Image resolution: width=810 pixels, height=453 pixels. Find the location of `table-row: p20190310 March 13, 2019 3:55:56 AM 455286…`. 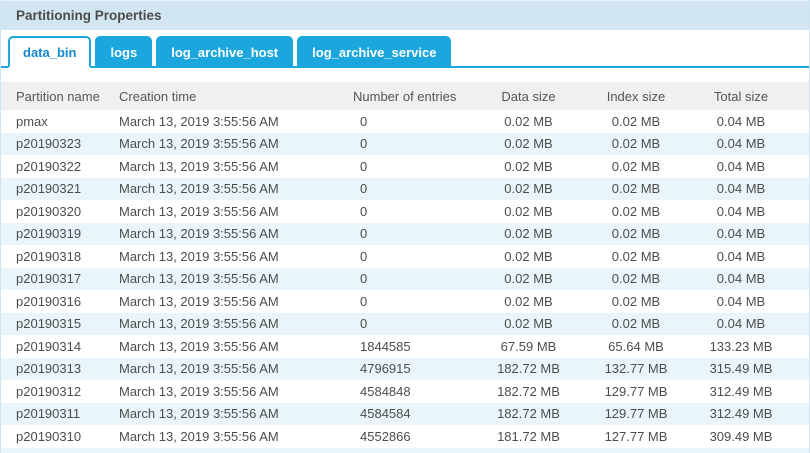

table-row: p20190310 March 13, 2019 3:55:56 AM 455286… is located at coordinates (405, 436).